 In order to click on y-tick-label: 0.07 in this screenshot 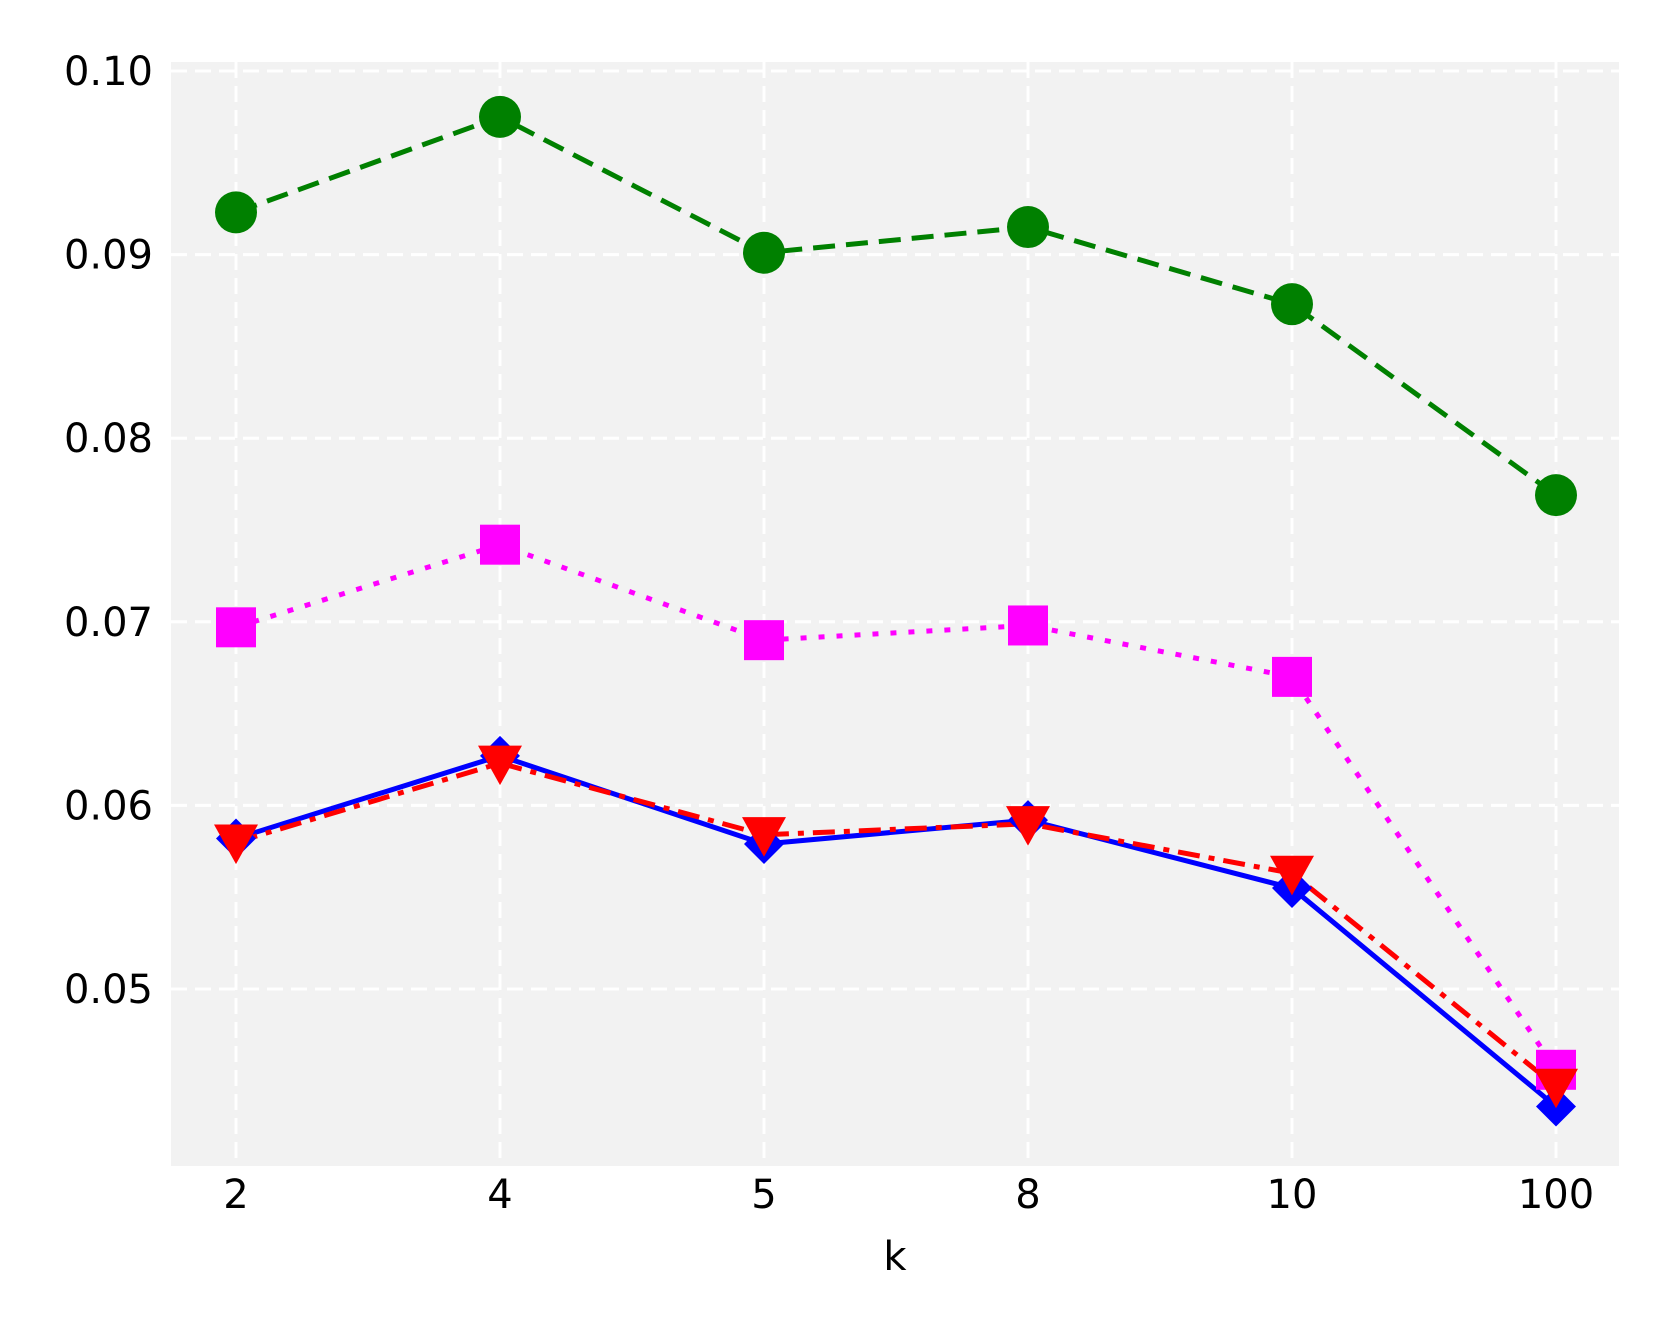, I will do `click(108, 623)`.